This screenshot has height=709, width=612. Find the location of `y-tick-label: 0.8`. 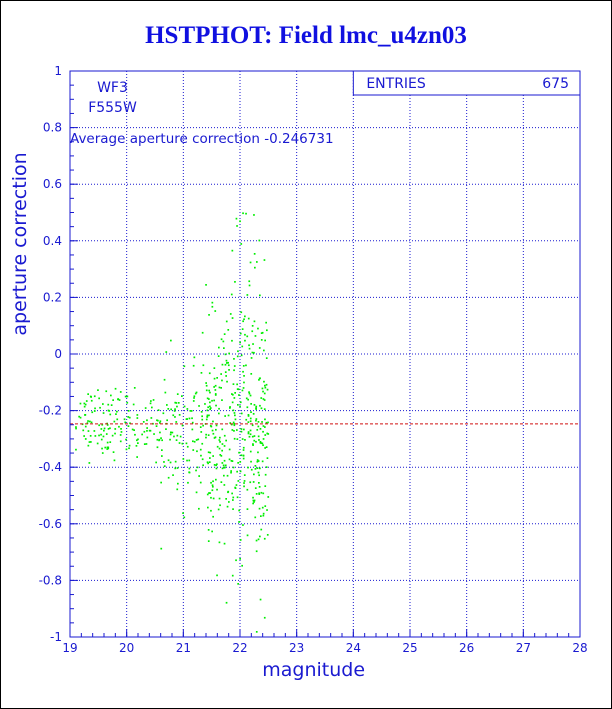

y-tick-label: 0.8 is located at coordinates (52, 128).